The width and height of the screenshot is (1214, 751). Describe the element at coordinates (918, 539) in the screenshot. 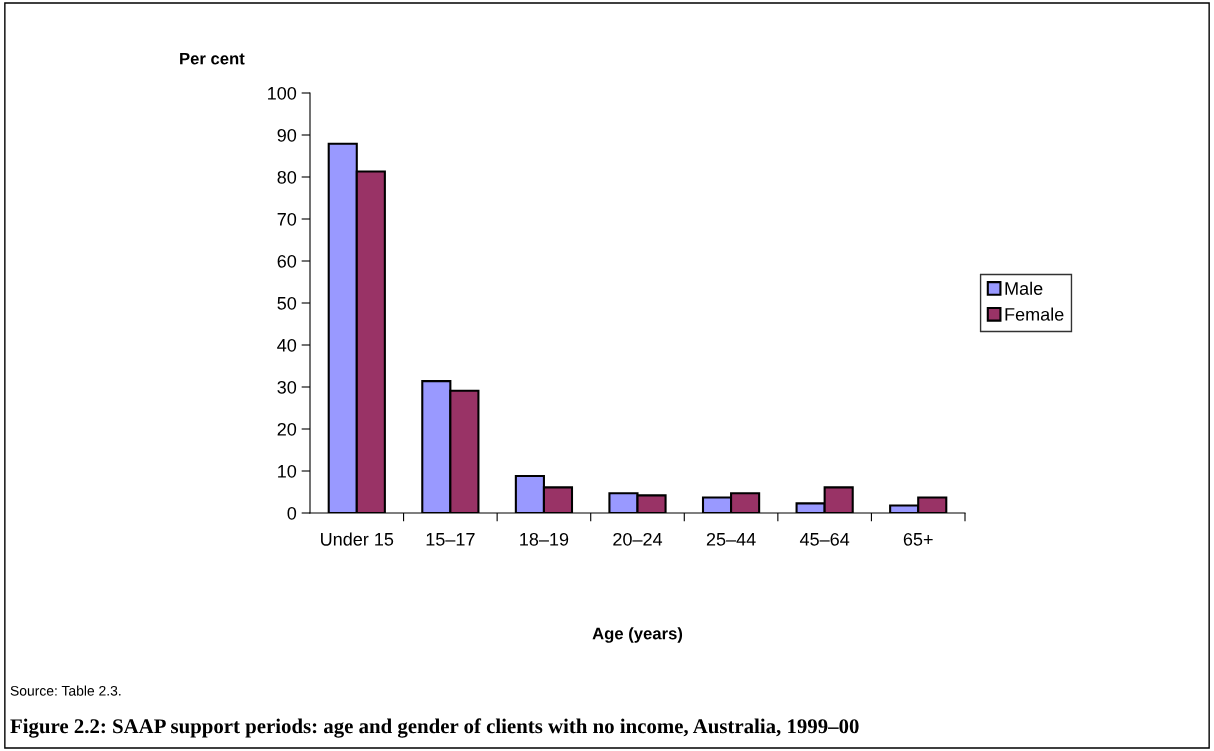

I see `x-tick-label: 65+` at that location.